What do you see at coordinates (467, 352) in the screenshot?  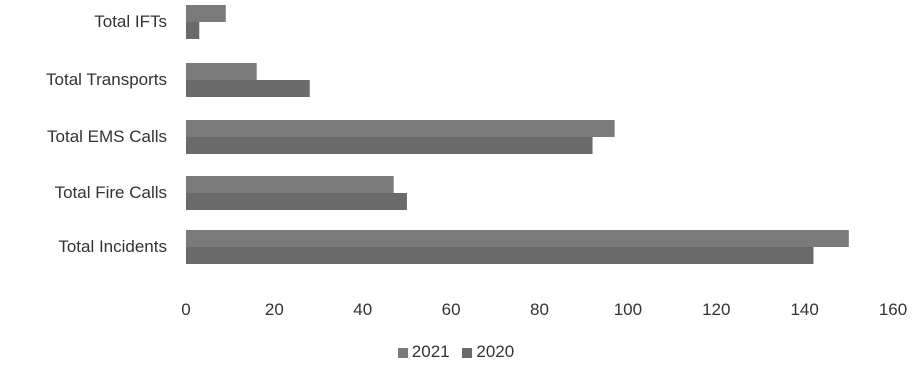 I see `legend-swatch-2020` at bounding box center [467, 352].